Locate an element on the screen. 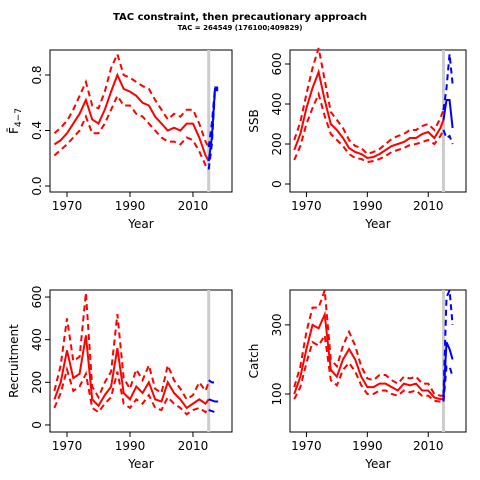  y-axis-label-main: Catch is located at coordinates (254, 361).